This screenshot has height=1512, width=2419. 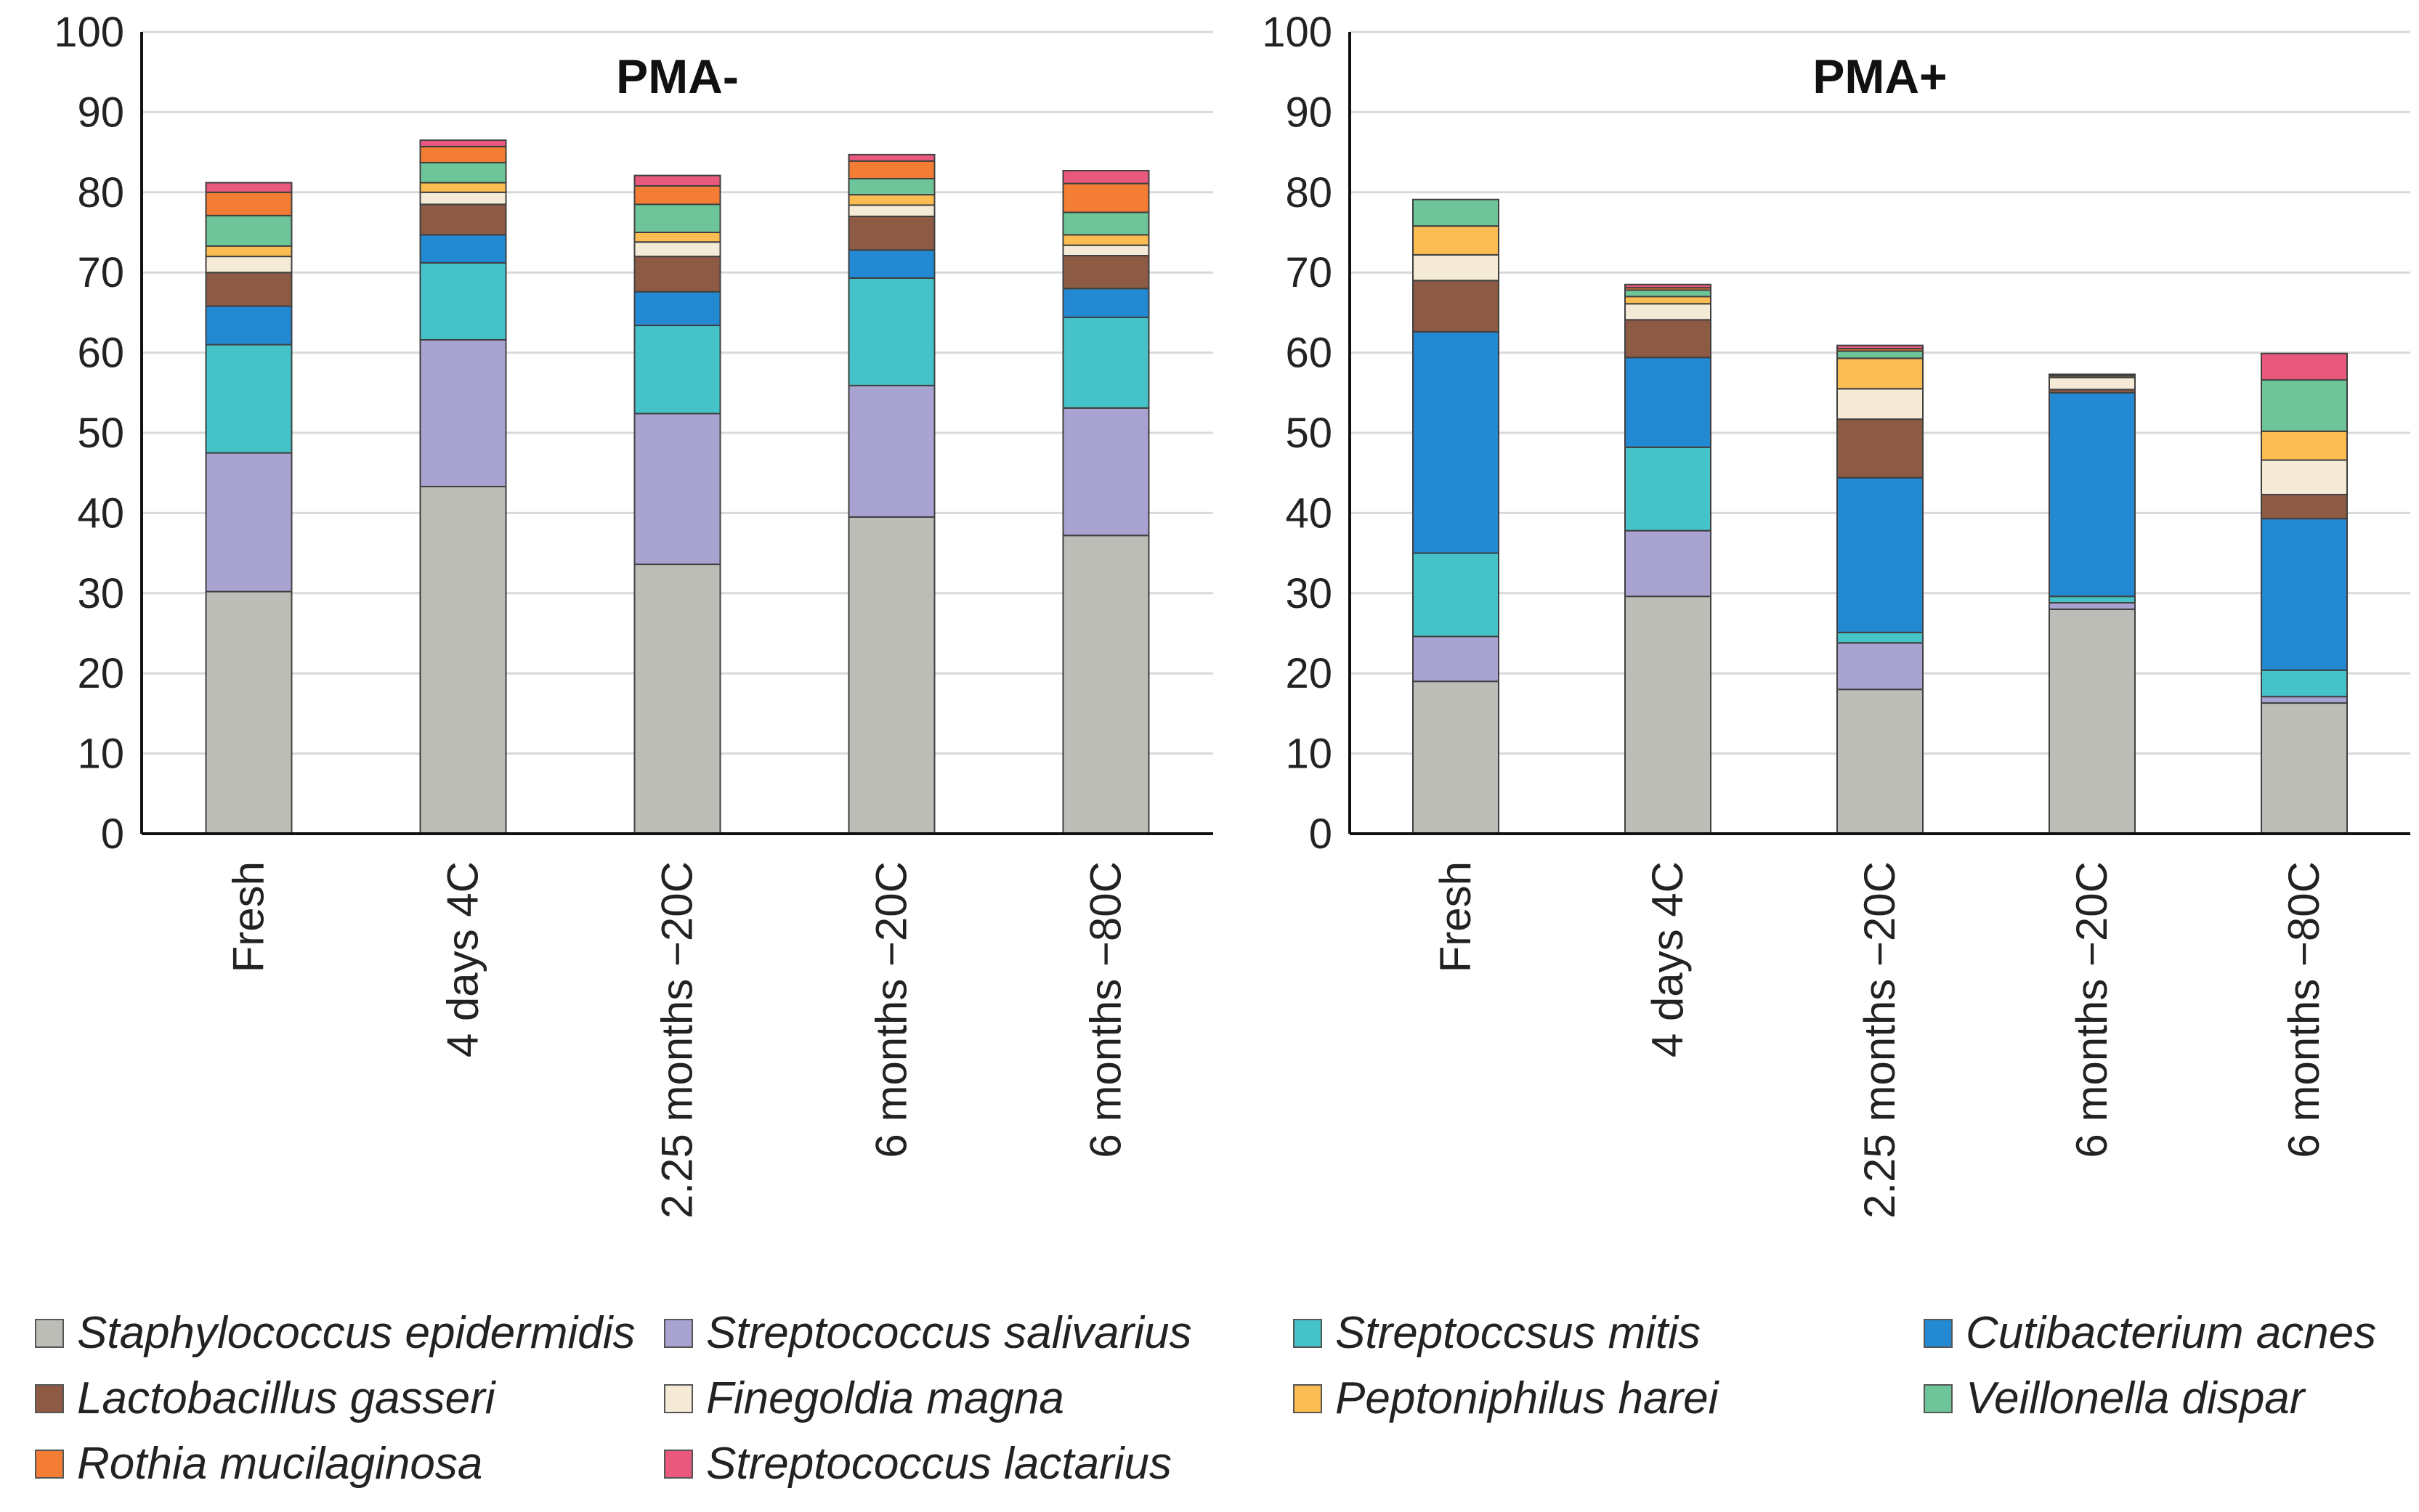 I want to click on legend-label: Lactobacillus gasseri, so click(x=286, y=1398).